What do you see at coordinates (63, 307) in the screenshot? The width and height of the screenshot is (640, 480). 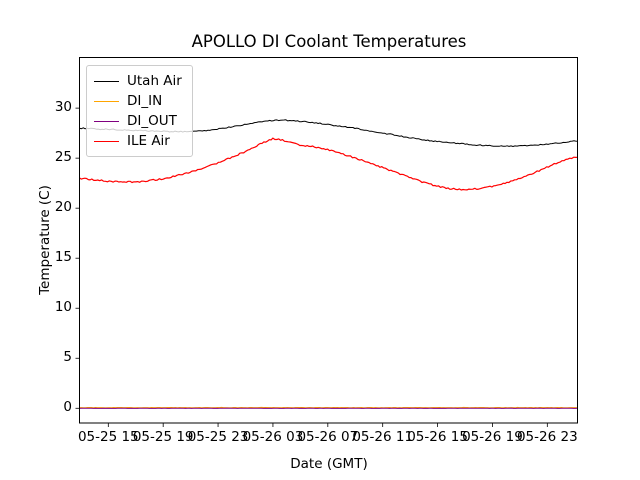 I see `y-tick-label: 10` at bounding box center [63, 307].